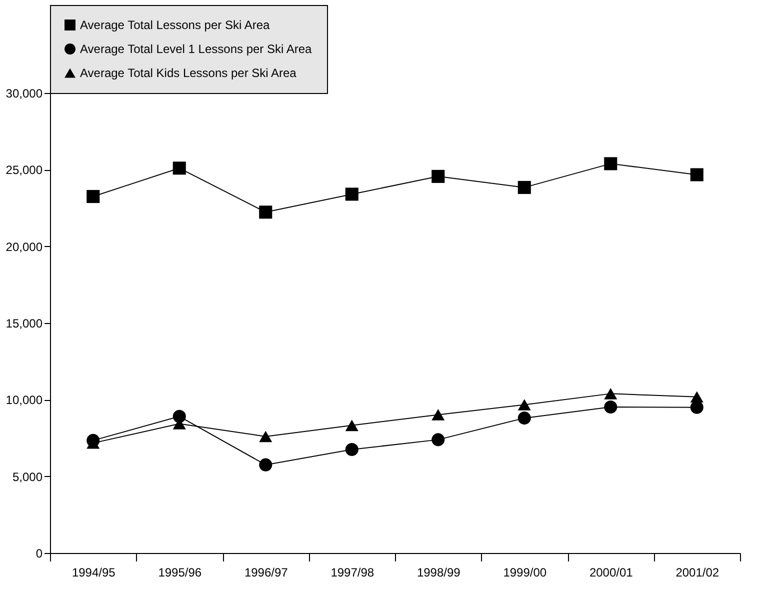 The image size is (768, 609). Describe the element at coordinates (698, 573) in the screenshot. I see `x-tick-label: 2001/02` at that location.